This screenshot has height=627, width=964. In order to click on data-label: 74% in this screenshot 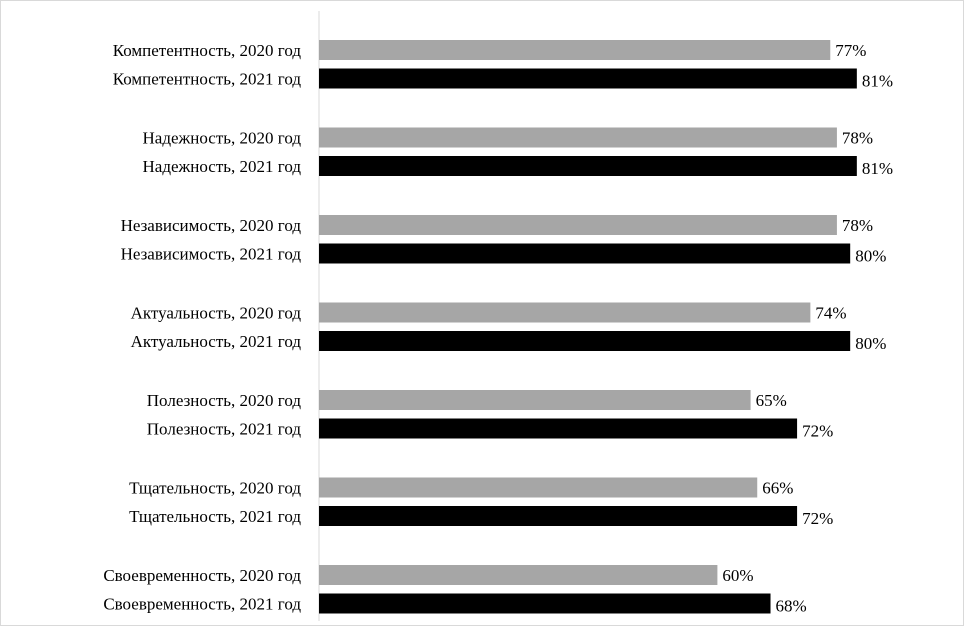, I will do `click(830, 313)`.